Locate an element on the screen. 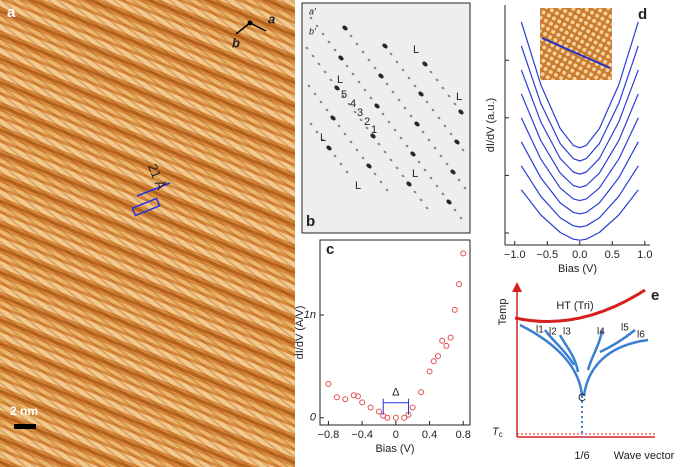  phase-label: HT (Tri) is located at coordinates (574, 306).